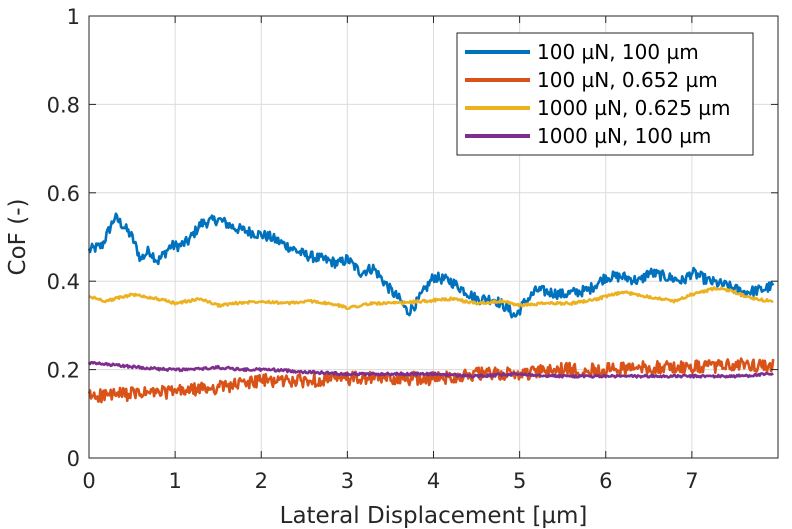 This screenshot has height=529, width=792. What do you see at coordinates (63, 371) in the screenshot?
I see `y-tick-label: 0.2` at bounding box center [63, 371].